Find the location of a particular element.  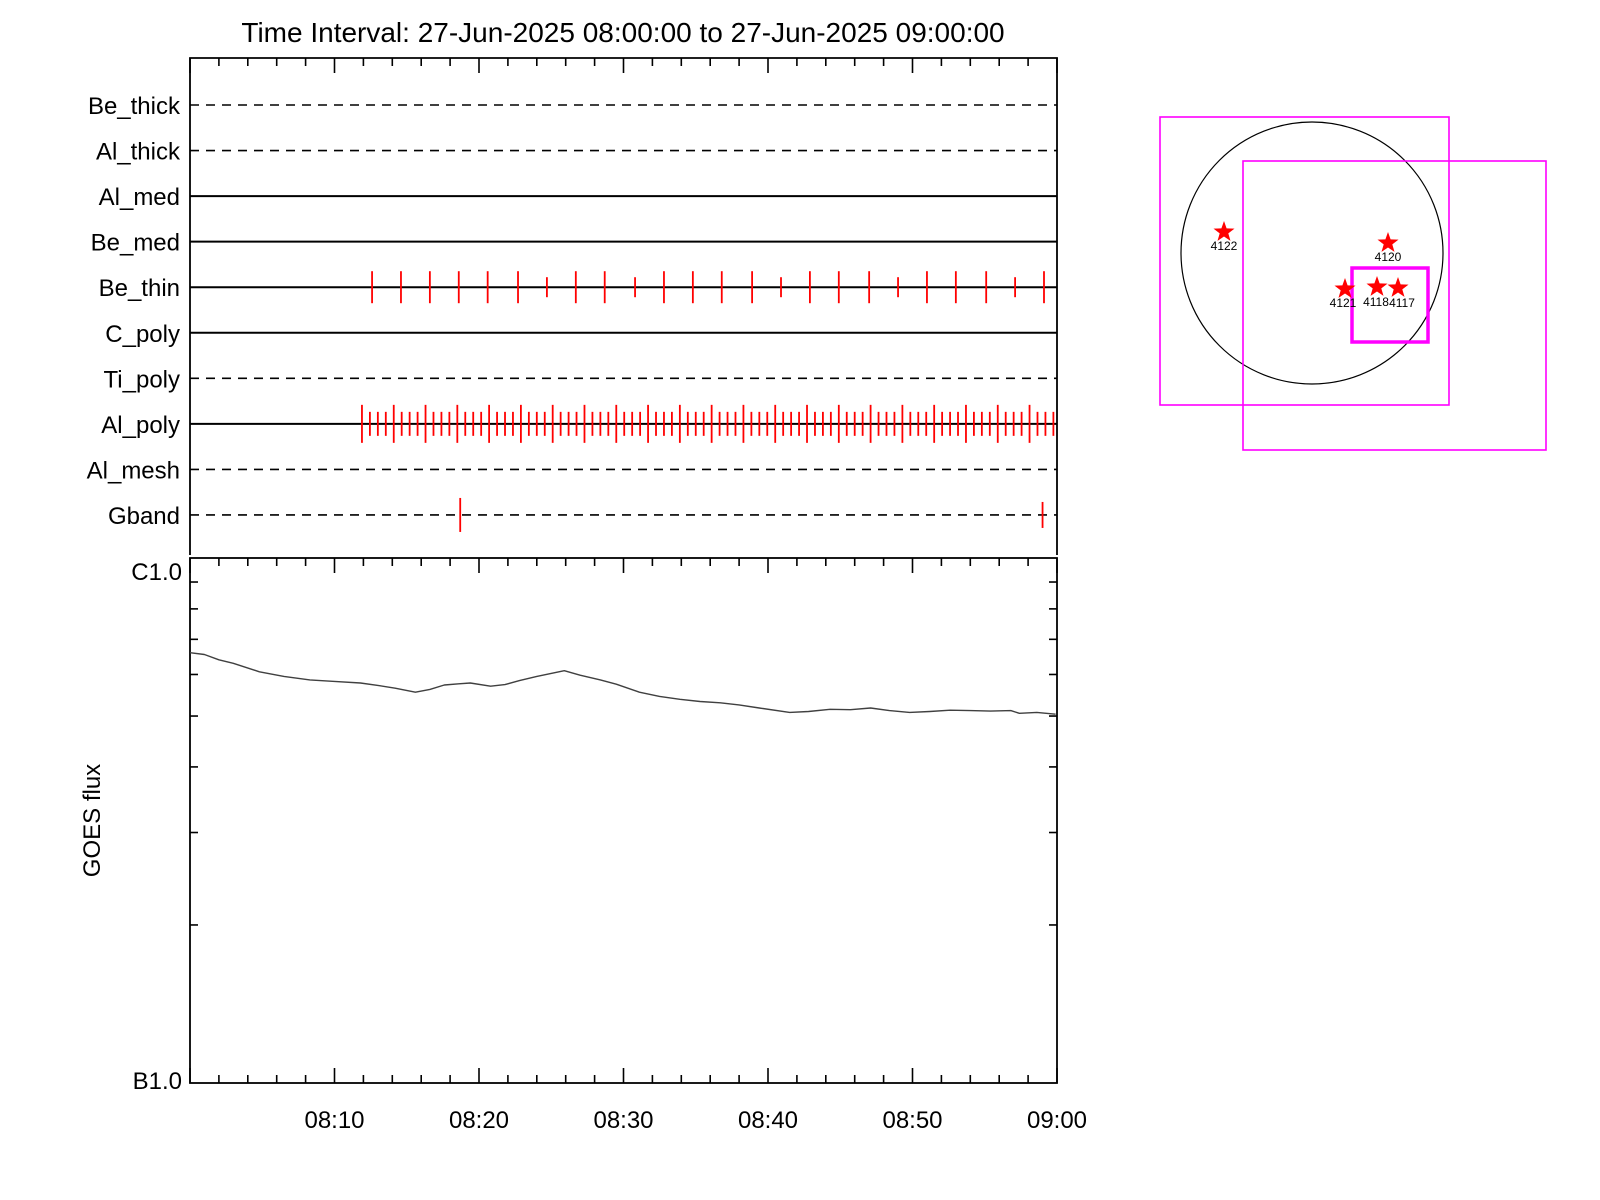

x-axis-label: 08:40 is located at coordinates (768, 1120).